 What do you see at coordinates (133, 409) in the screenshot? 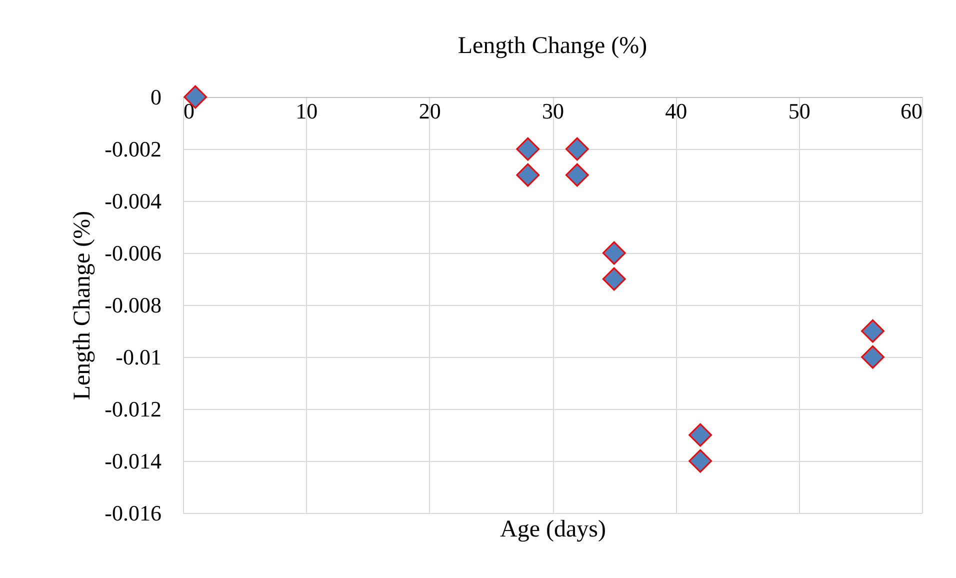
I see `y-tick-label: -0.012` at bounding box center [133, 409].